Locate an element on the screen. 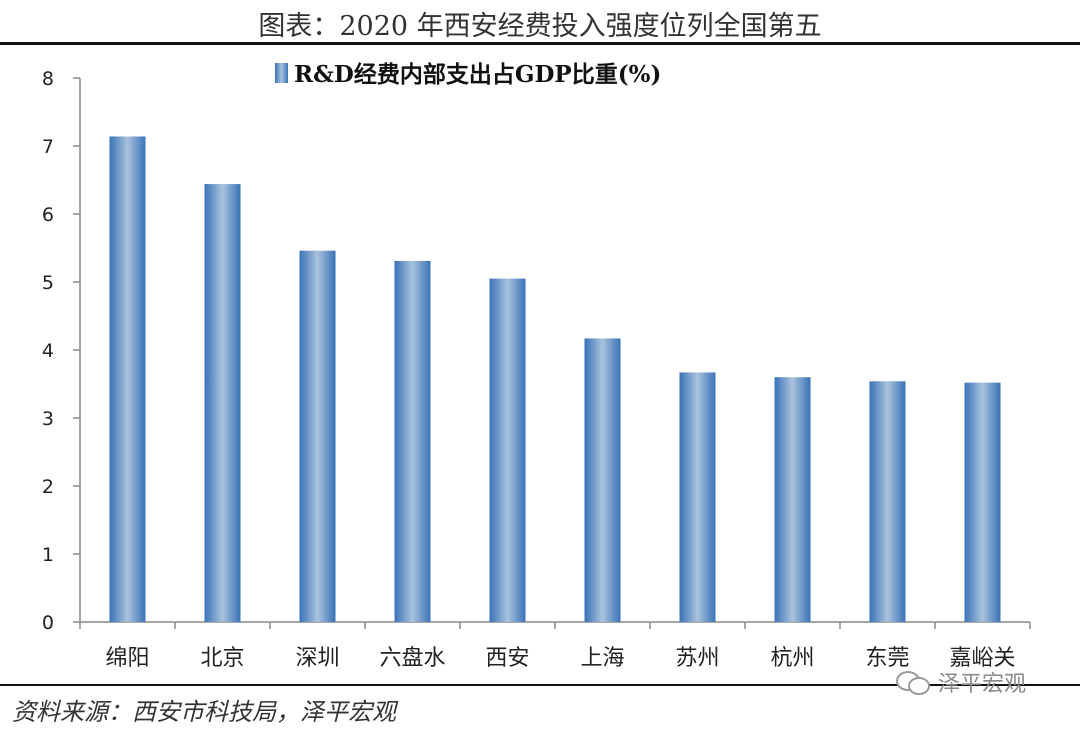 Image resolution: width=1080 pixels, height=729 pixels. y-tick-label: 1 is located at coordinates (48, 555).